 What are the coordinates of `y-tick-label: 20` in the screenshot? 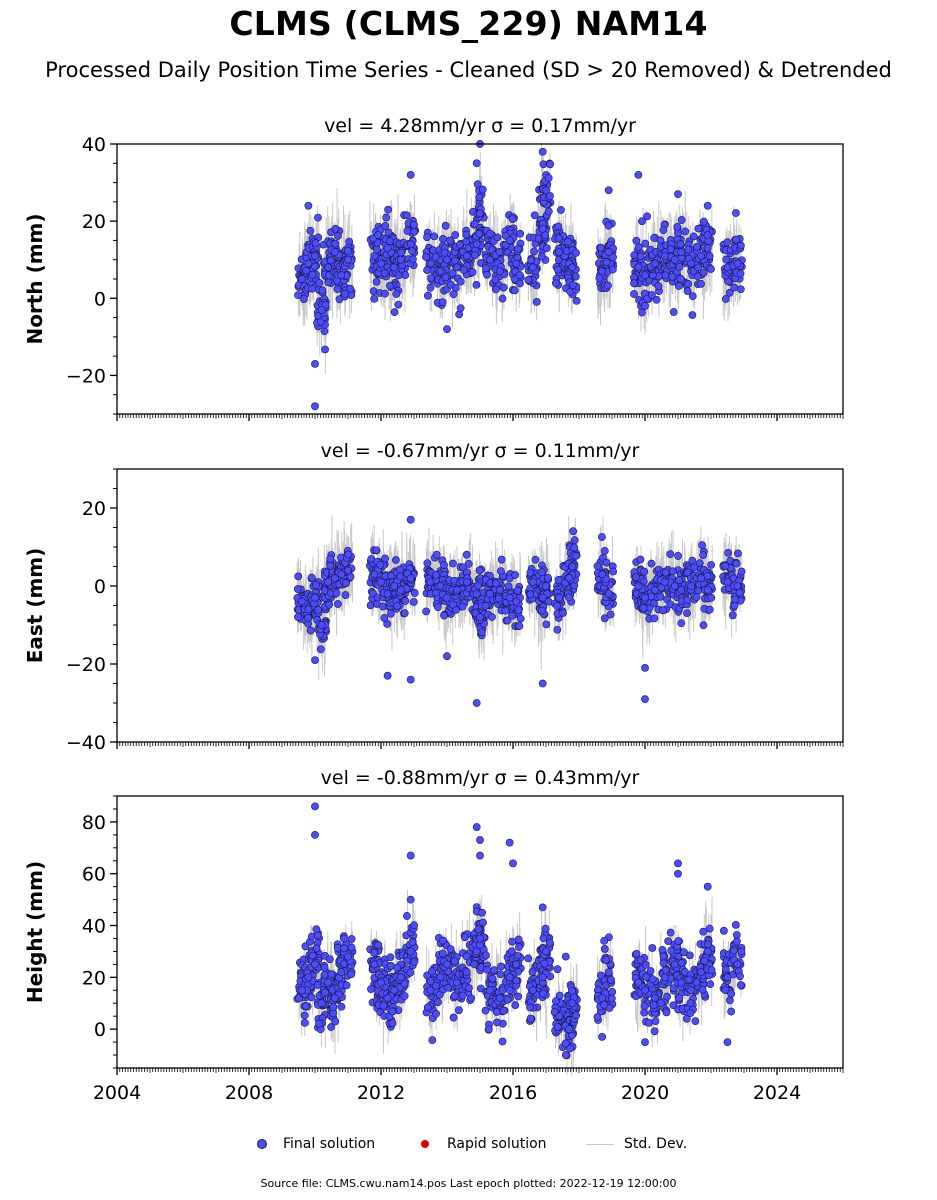 It's located at (94, 222).